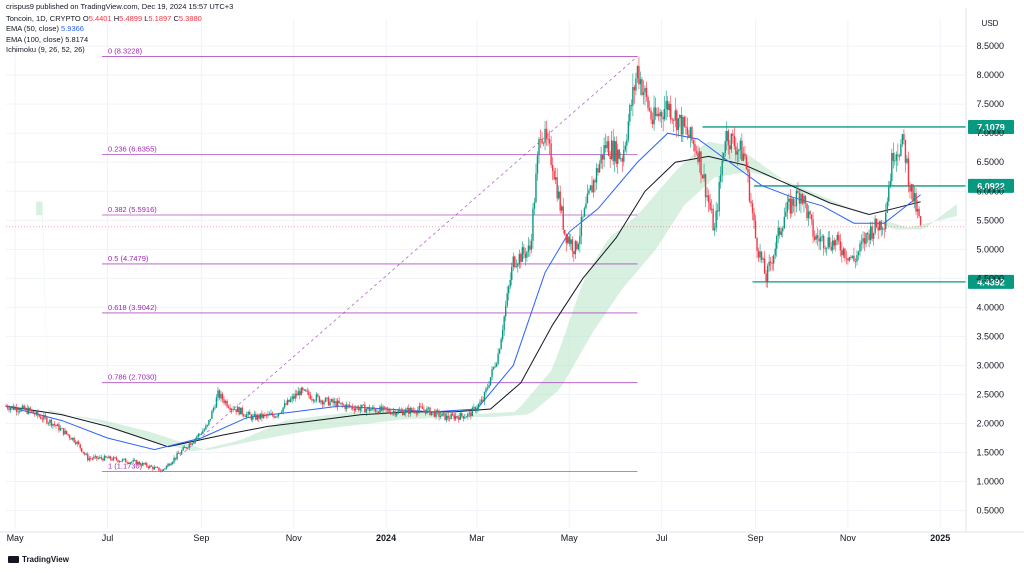 The width and height of the screenshot is (1024, 573). What do you see at coordinates (43, 18) in the screenshot?
I see `symbol-label: Toncoin, 1D, CRYPTO` at bounding box center [43, 18].